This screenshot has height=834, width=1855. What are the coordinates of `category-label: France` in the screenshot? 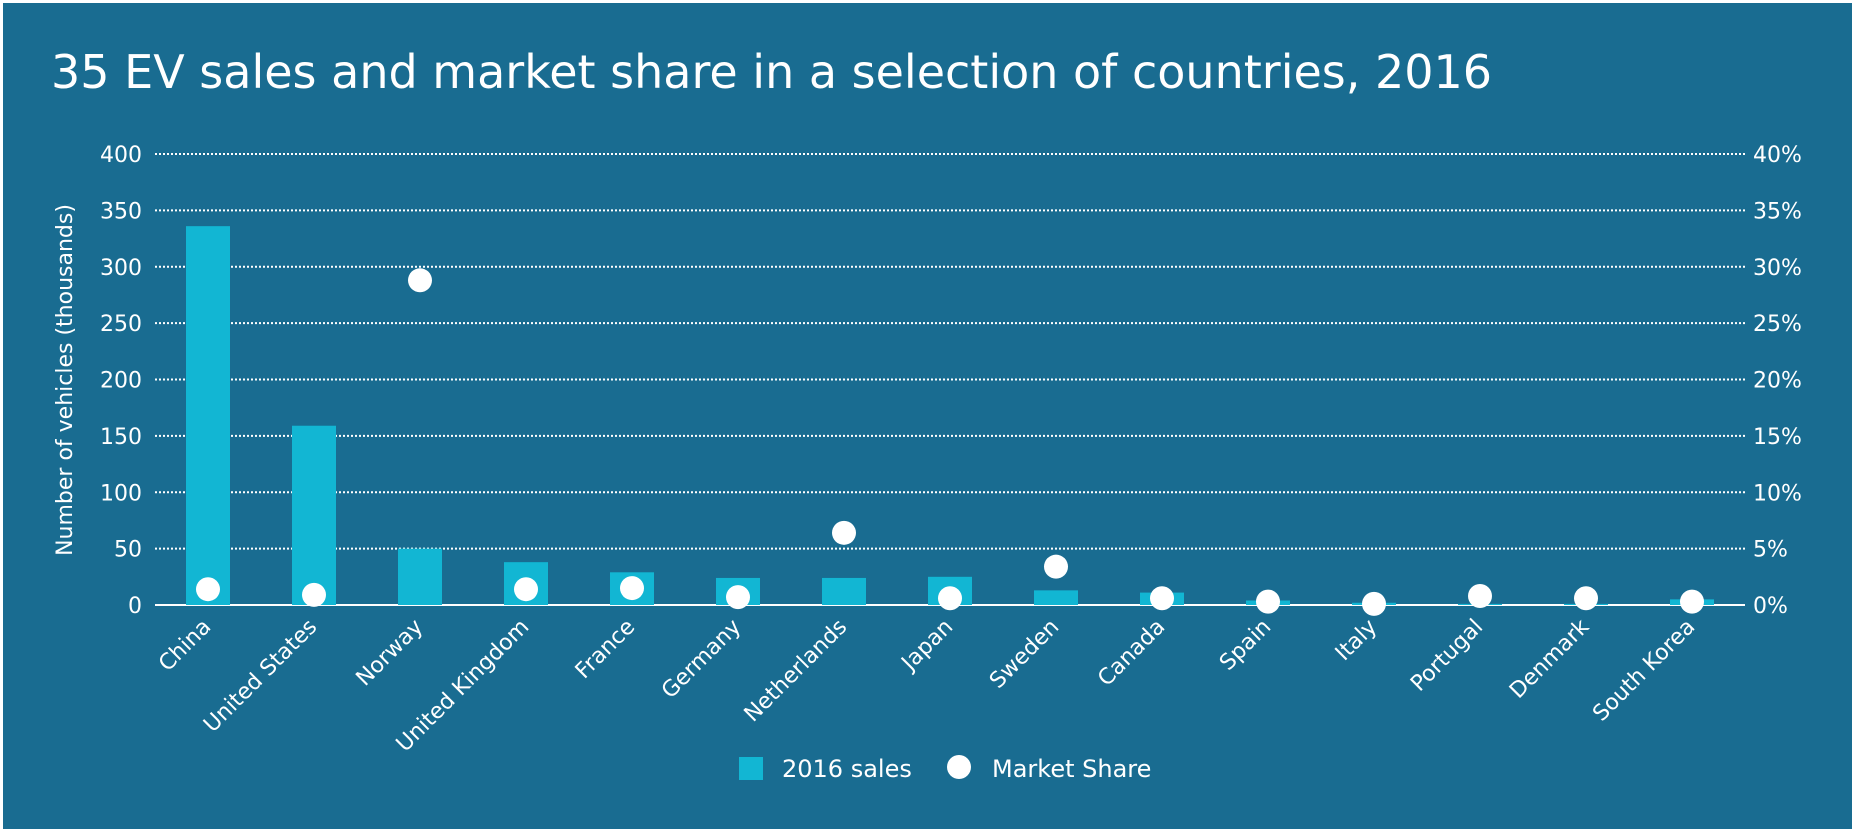 It's located at (605, 649).